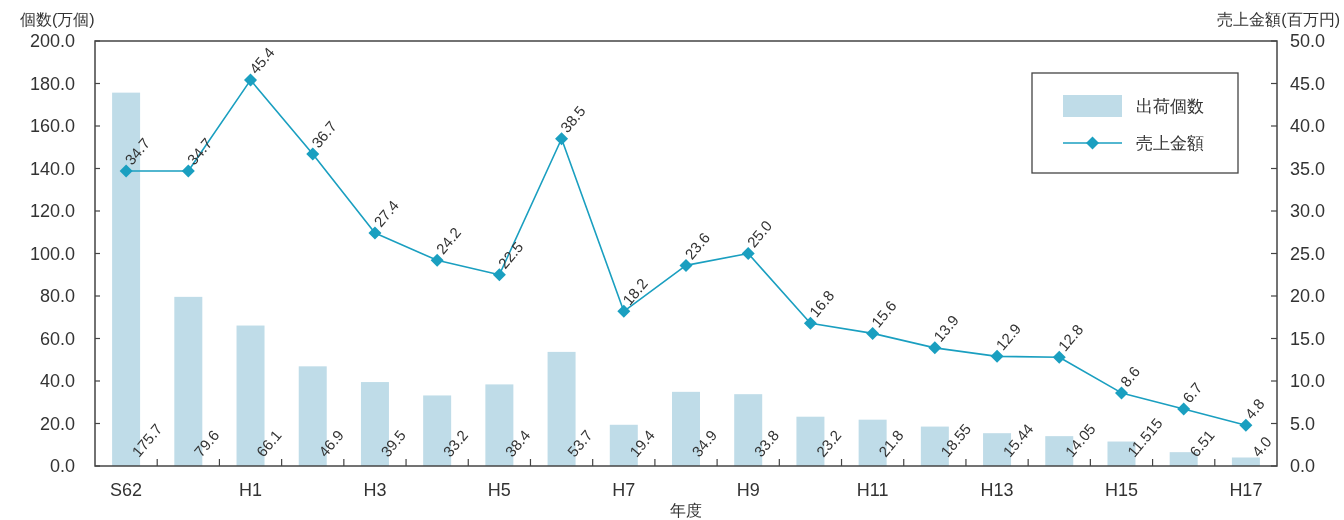  Describe the element at coordinates (1308, 126) in the screenshot. I see `y2-tick-label: 40.0` at that location.